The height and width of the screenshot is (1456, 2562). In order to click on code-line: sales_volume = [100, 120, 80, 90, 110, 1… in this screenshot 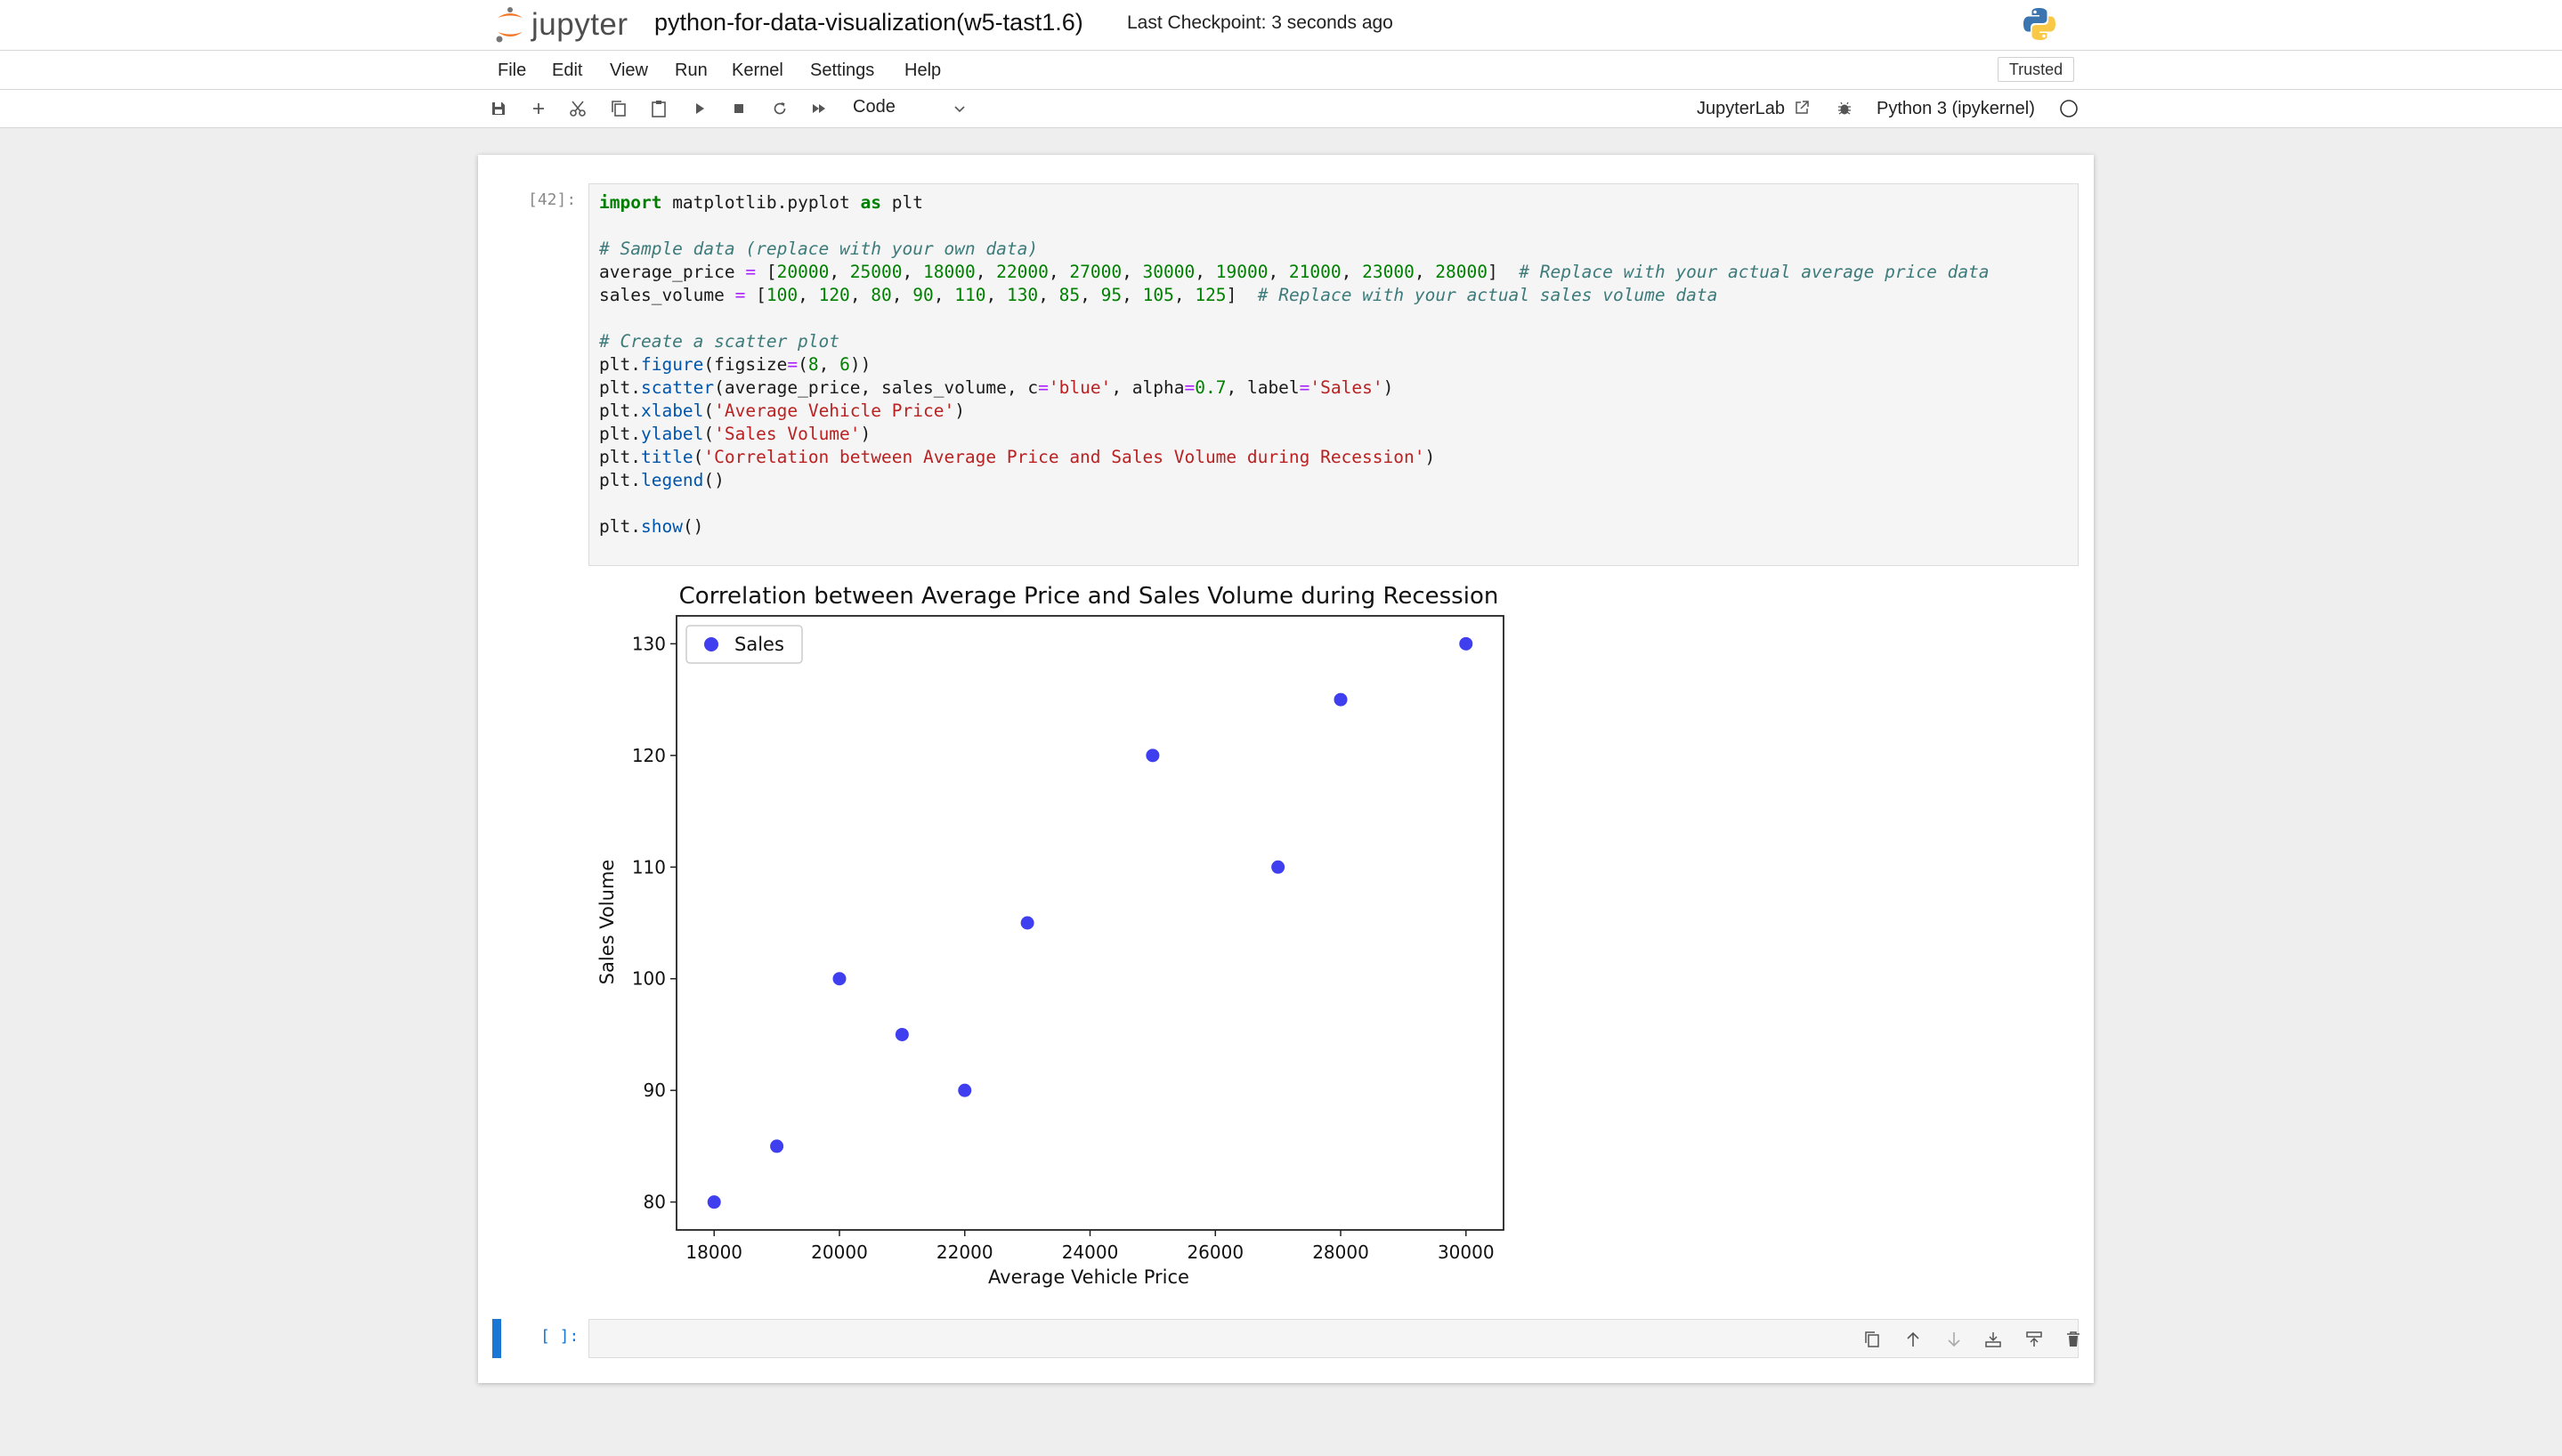, I will do `click(1158, 295)`.